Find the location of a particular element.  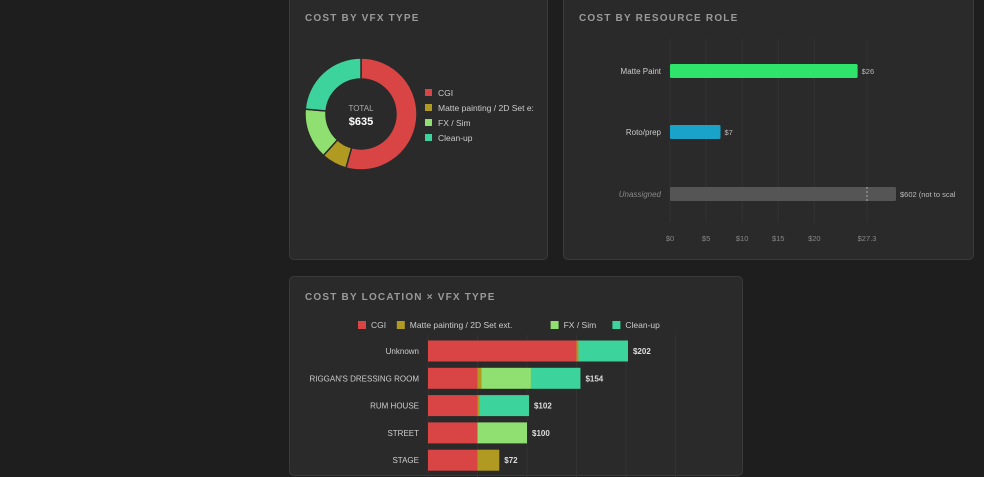

x-tick-label: $0 is located at coordinates (670, 238).